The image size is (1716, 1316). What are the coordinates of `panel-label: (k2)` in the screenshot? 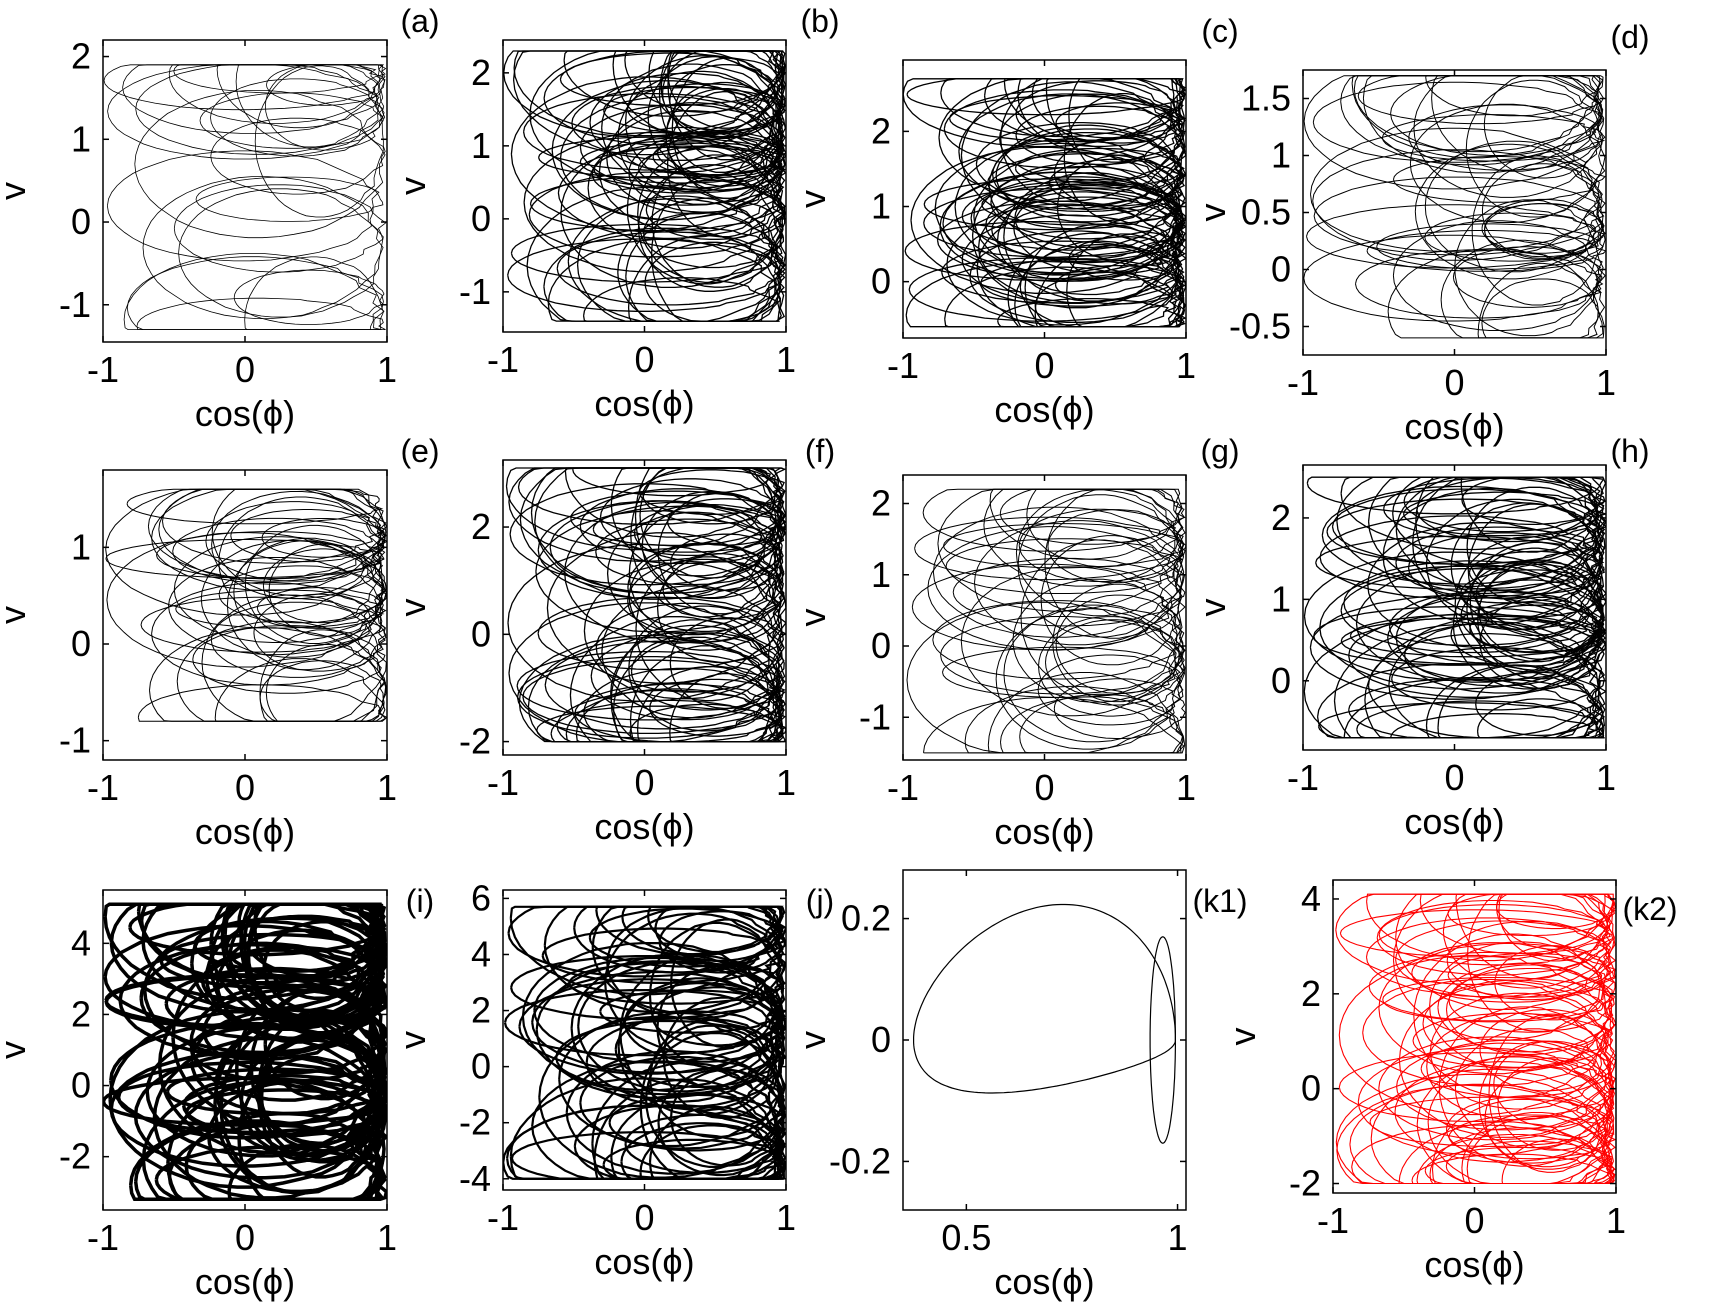 It's located at (1649, 909).